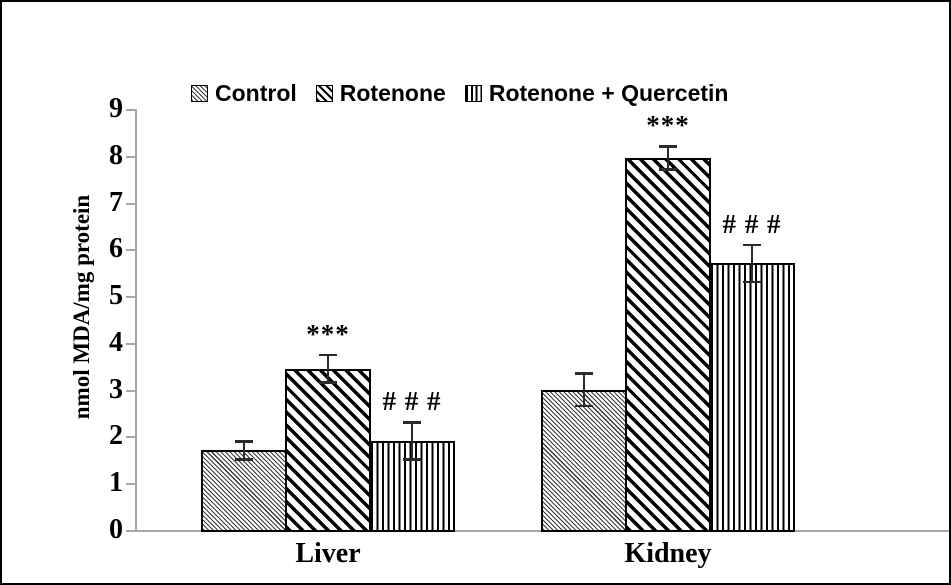 This screenshot has height=585, width=951. What do you see at coordinates (244, 491) in the screenshot?
I see `bar-liver-control` at bounding box center [244, 491].